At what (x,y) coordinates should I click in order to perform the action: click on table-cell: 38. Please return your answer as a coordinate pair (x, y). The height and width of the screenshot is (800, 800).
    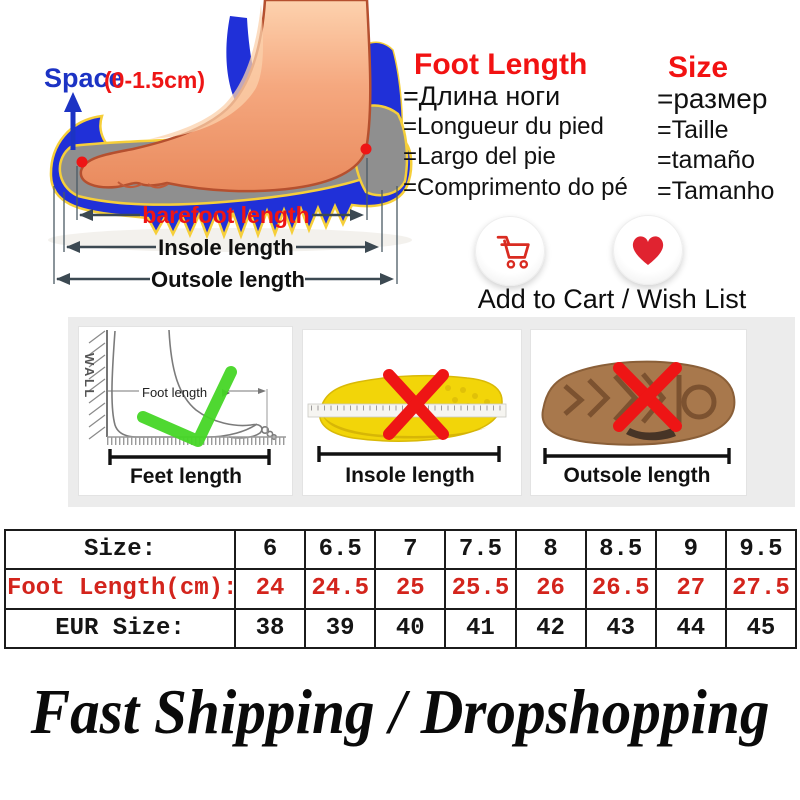
    Looking at the image, I should click on (270, 628).